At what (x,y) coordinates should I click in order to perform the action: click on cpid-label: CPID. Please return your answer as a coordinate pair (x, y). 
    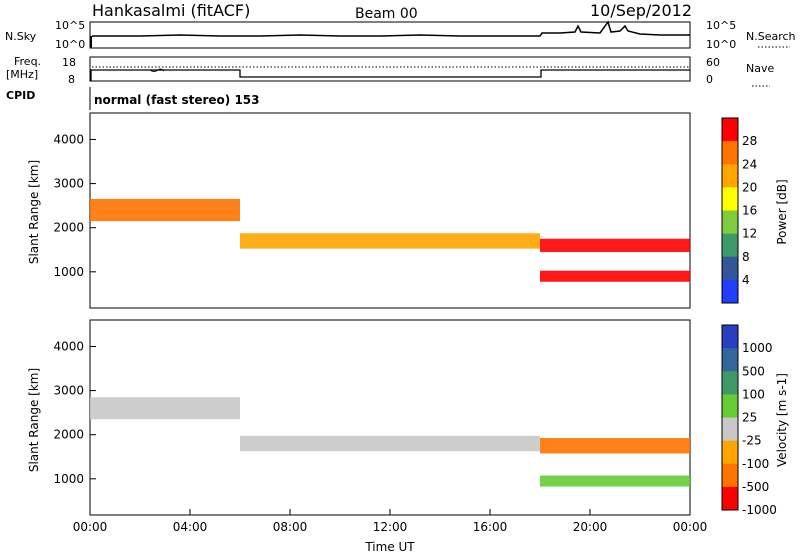
    Looking at the image, I should click on (20, 95).